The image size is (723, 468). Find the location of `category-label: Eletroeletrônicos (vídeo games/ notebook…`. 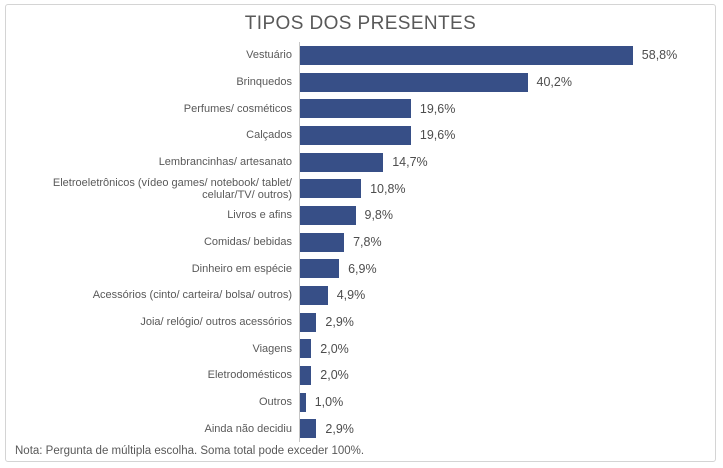

category-label: Eletroeletrônicos (vídeo games/ notebook… is located at coordinates (172, 188).